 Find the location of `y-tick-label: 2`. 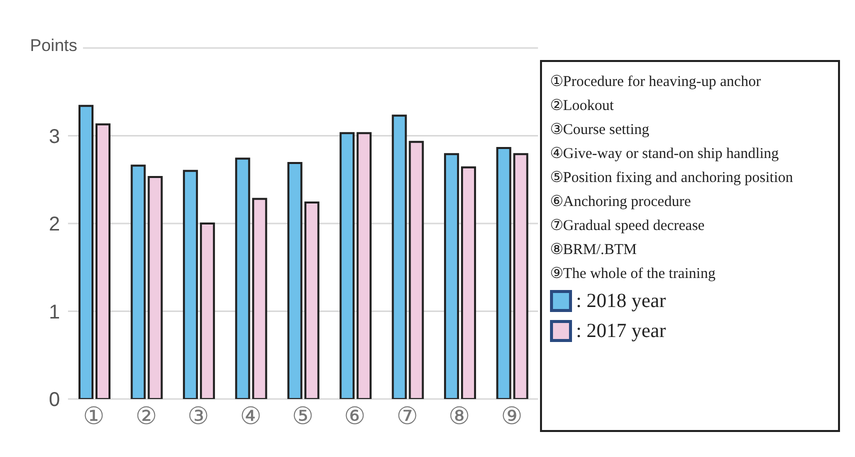

y-tick-label: 2 is located at coordinates (54, 225).